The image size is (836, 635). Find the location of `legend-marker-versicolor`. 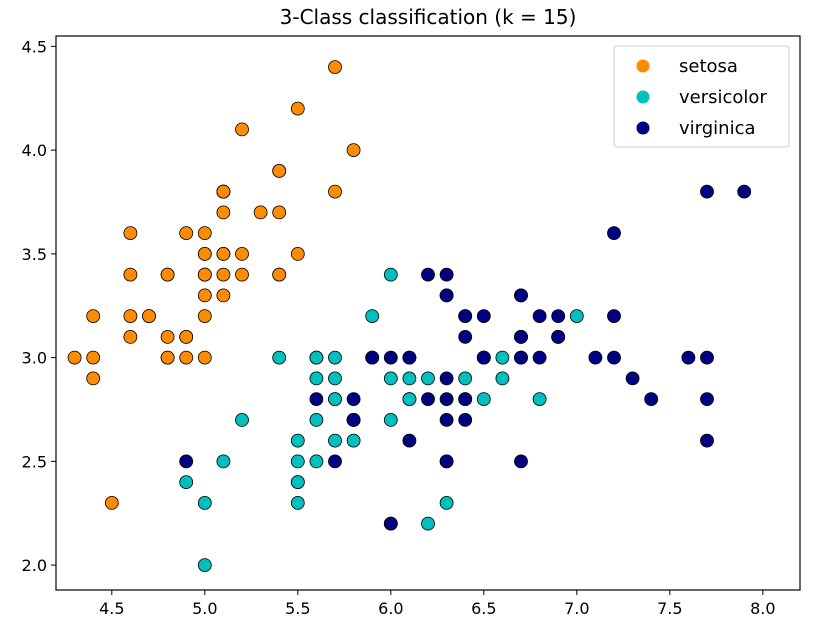

legend-marker-versicolor is located at coordinates (643, 97).